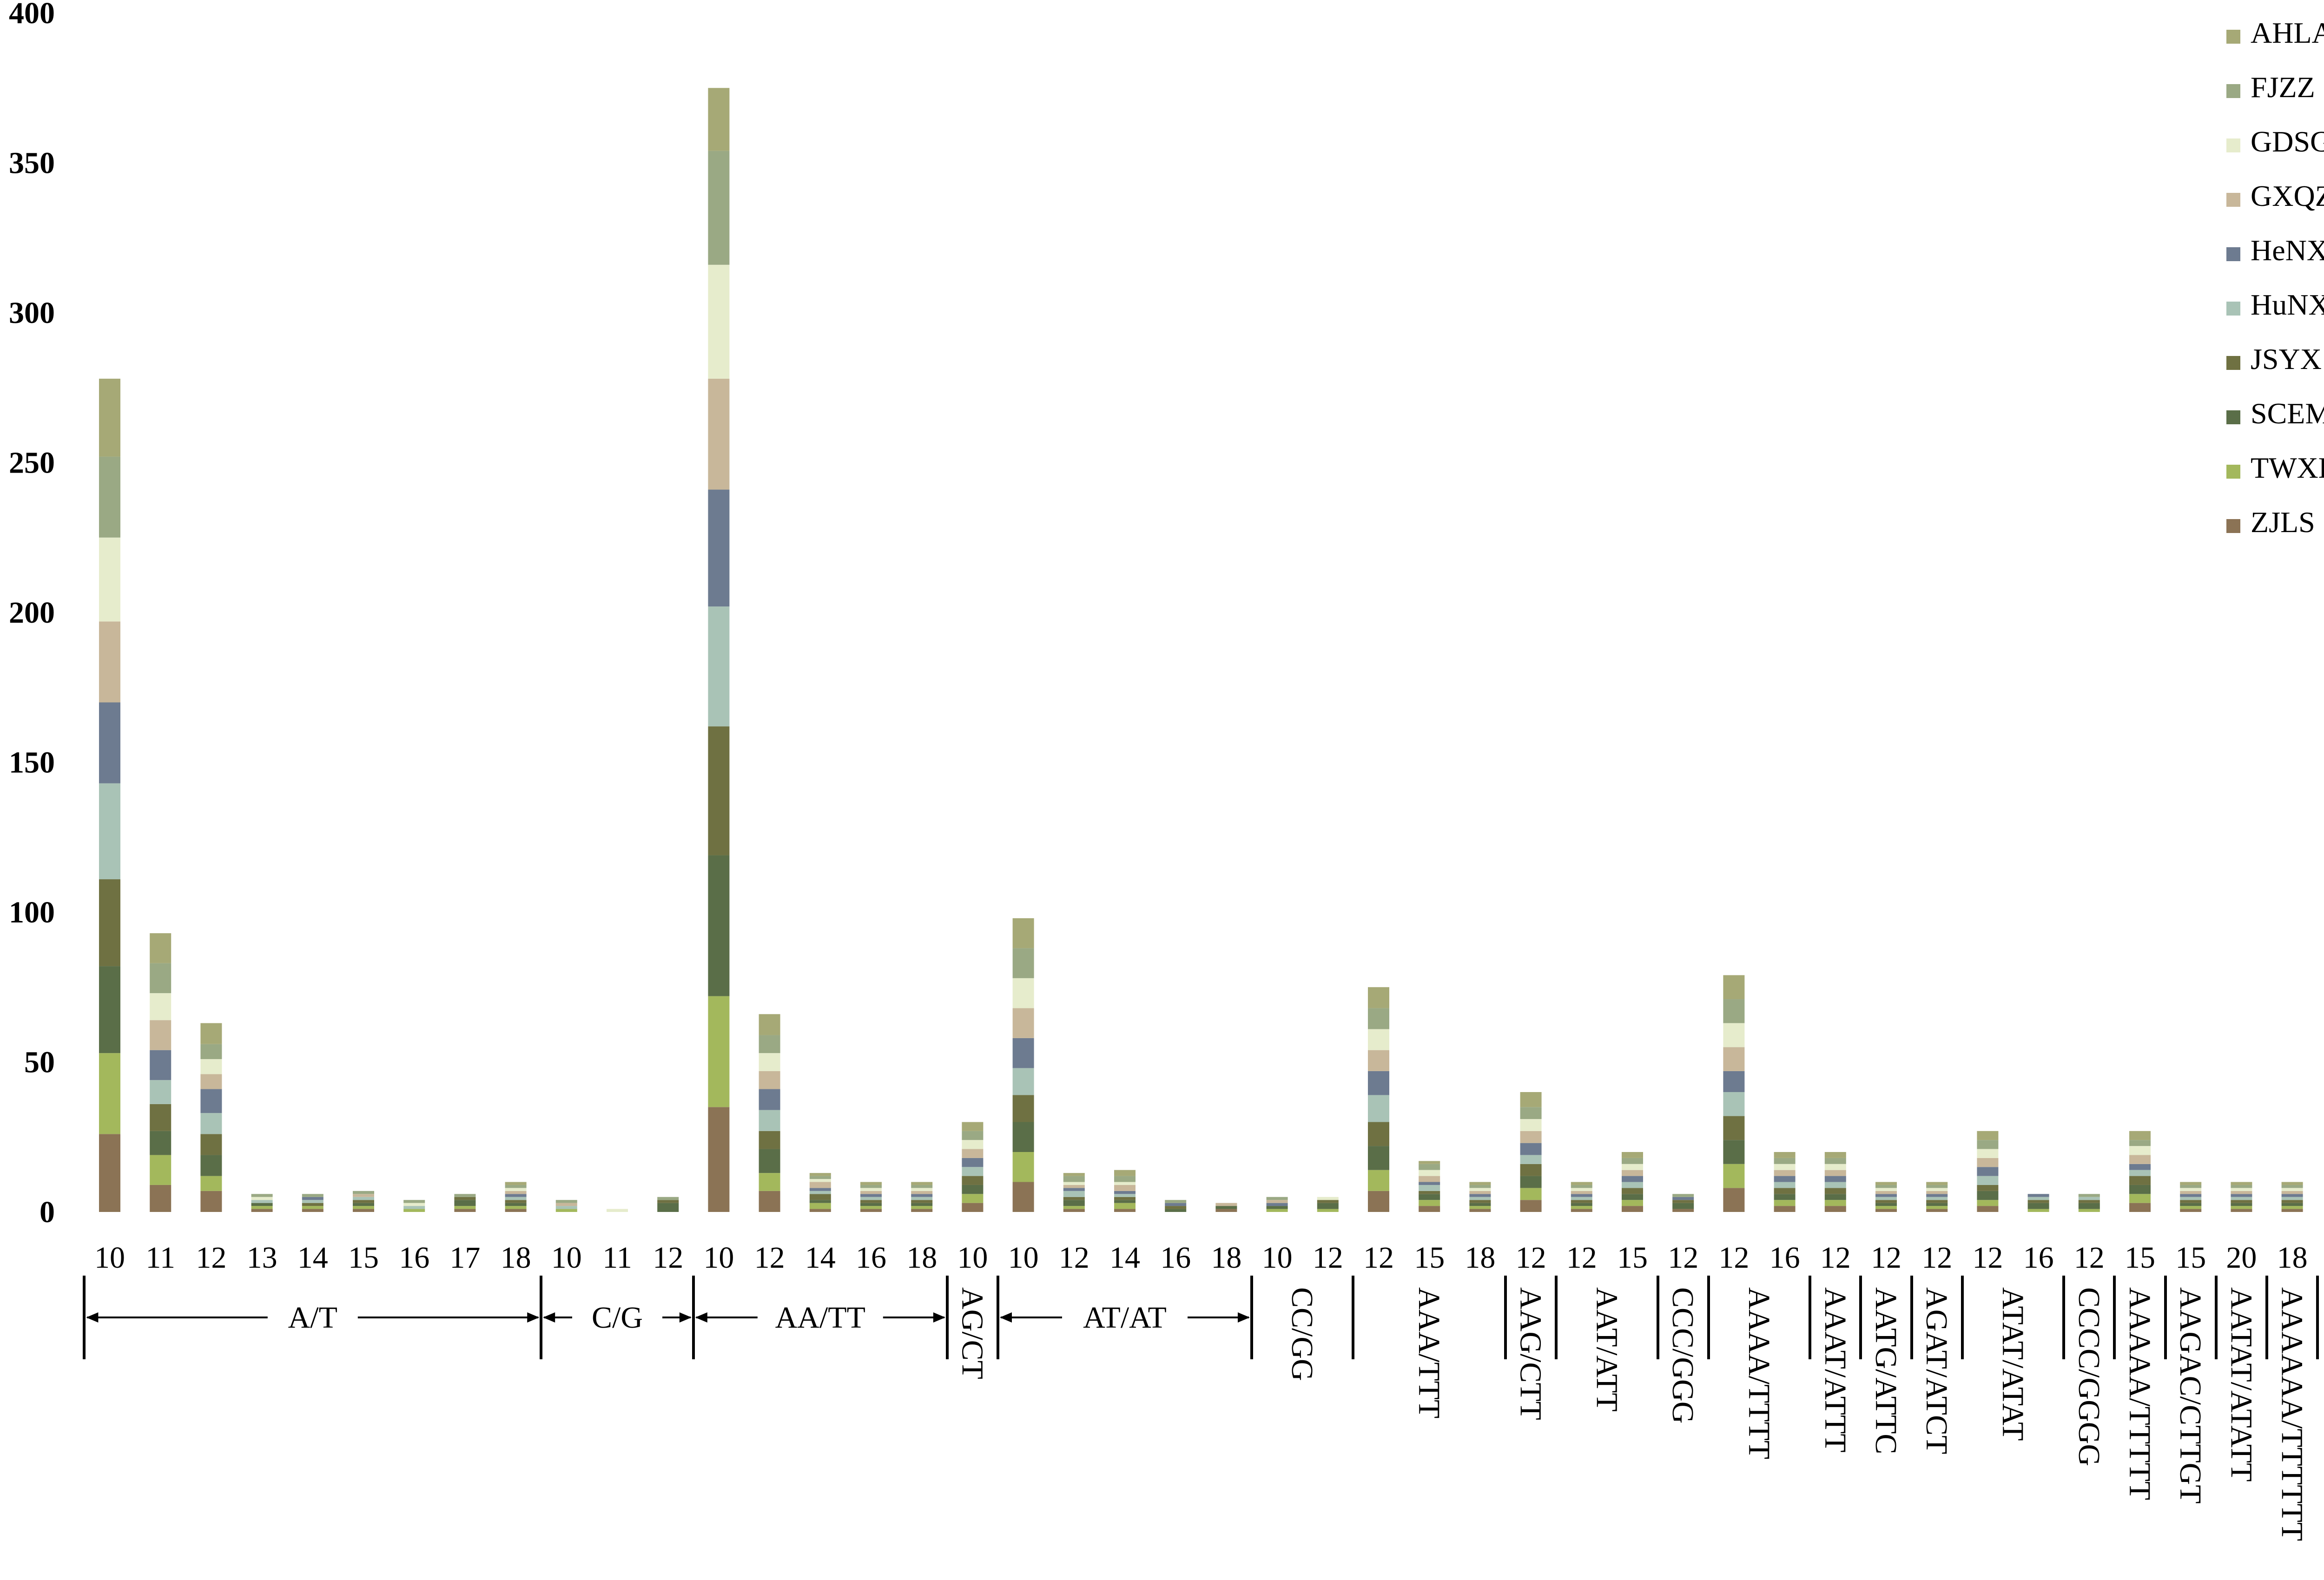  I want to click on x-tick-label: 14, so click(1124, 1258).